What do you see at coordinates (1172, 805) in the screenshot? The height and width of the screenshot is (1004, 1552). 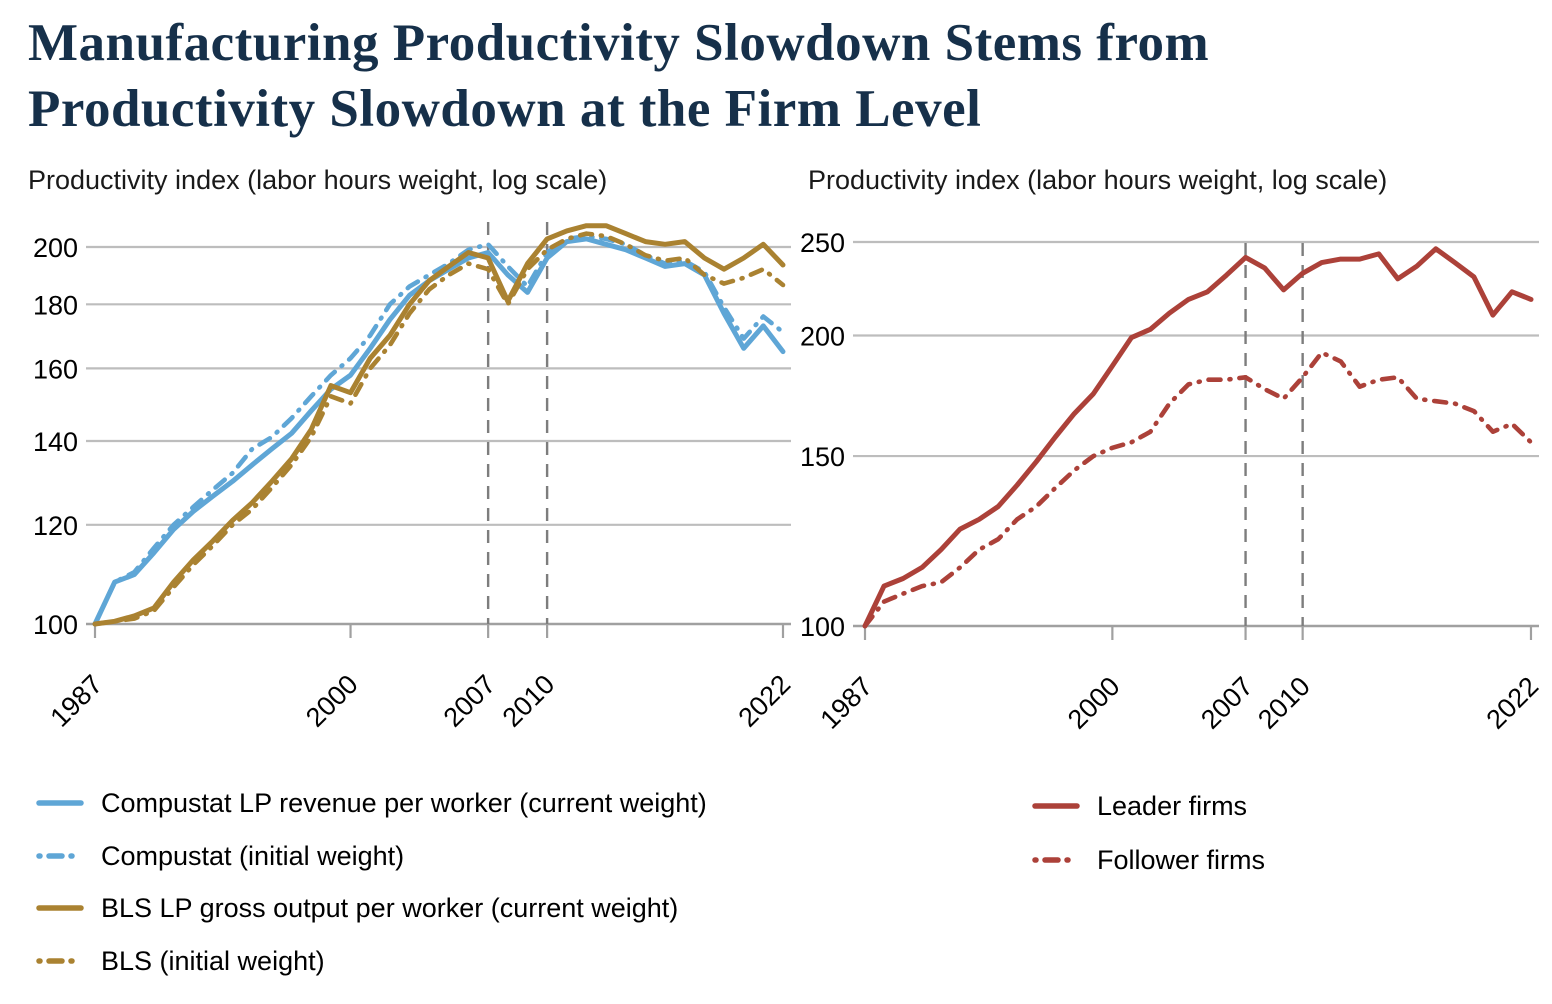 I see `legend-label: Leader firms` at bounding box center [1172, 805].